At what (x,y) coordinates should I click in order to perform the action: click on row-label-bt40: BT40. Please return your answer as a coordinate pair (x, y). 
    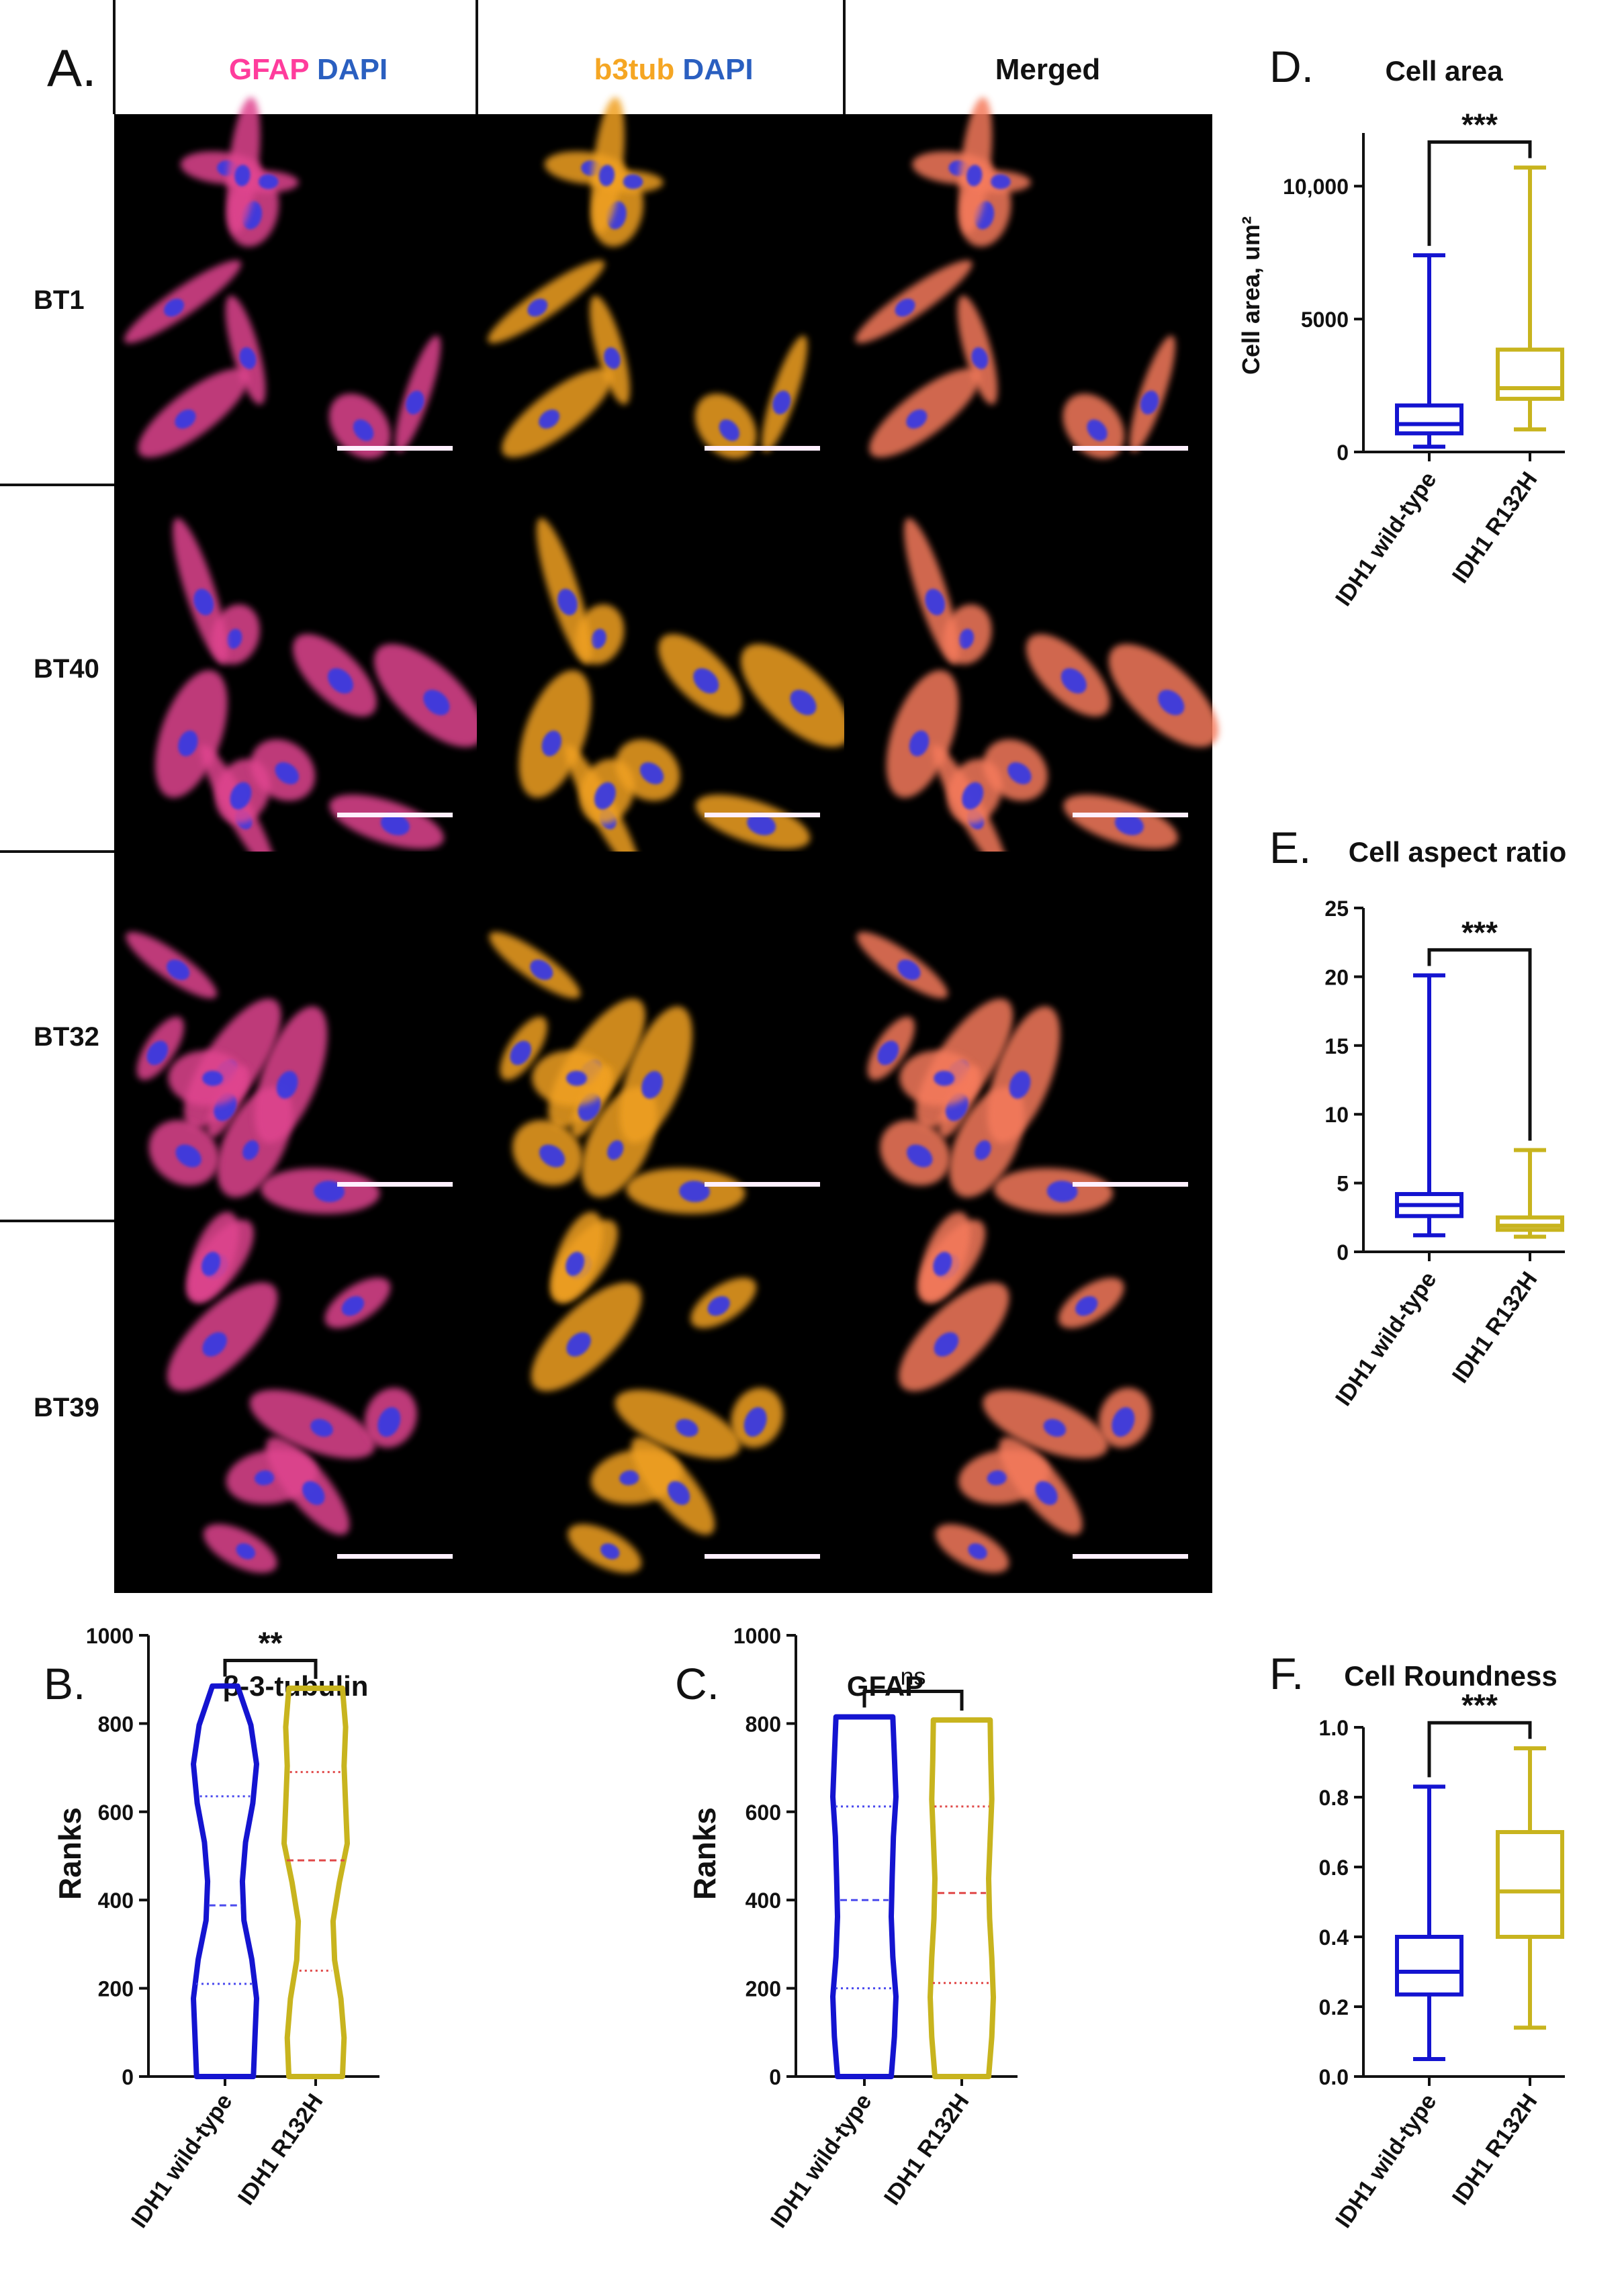
    Looking at the image, I should click on (66, 669).